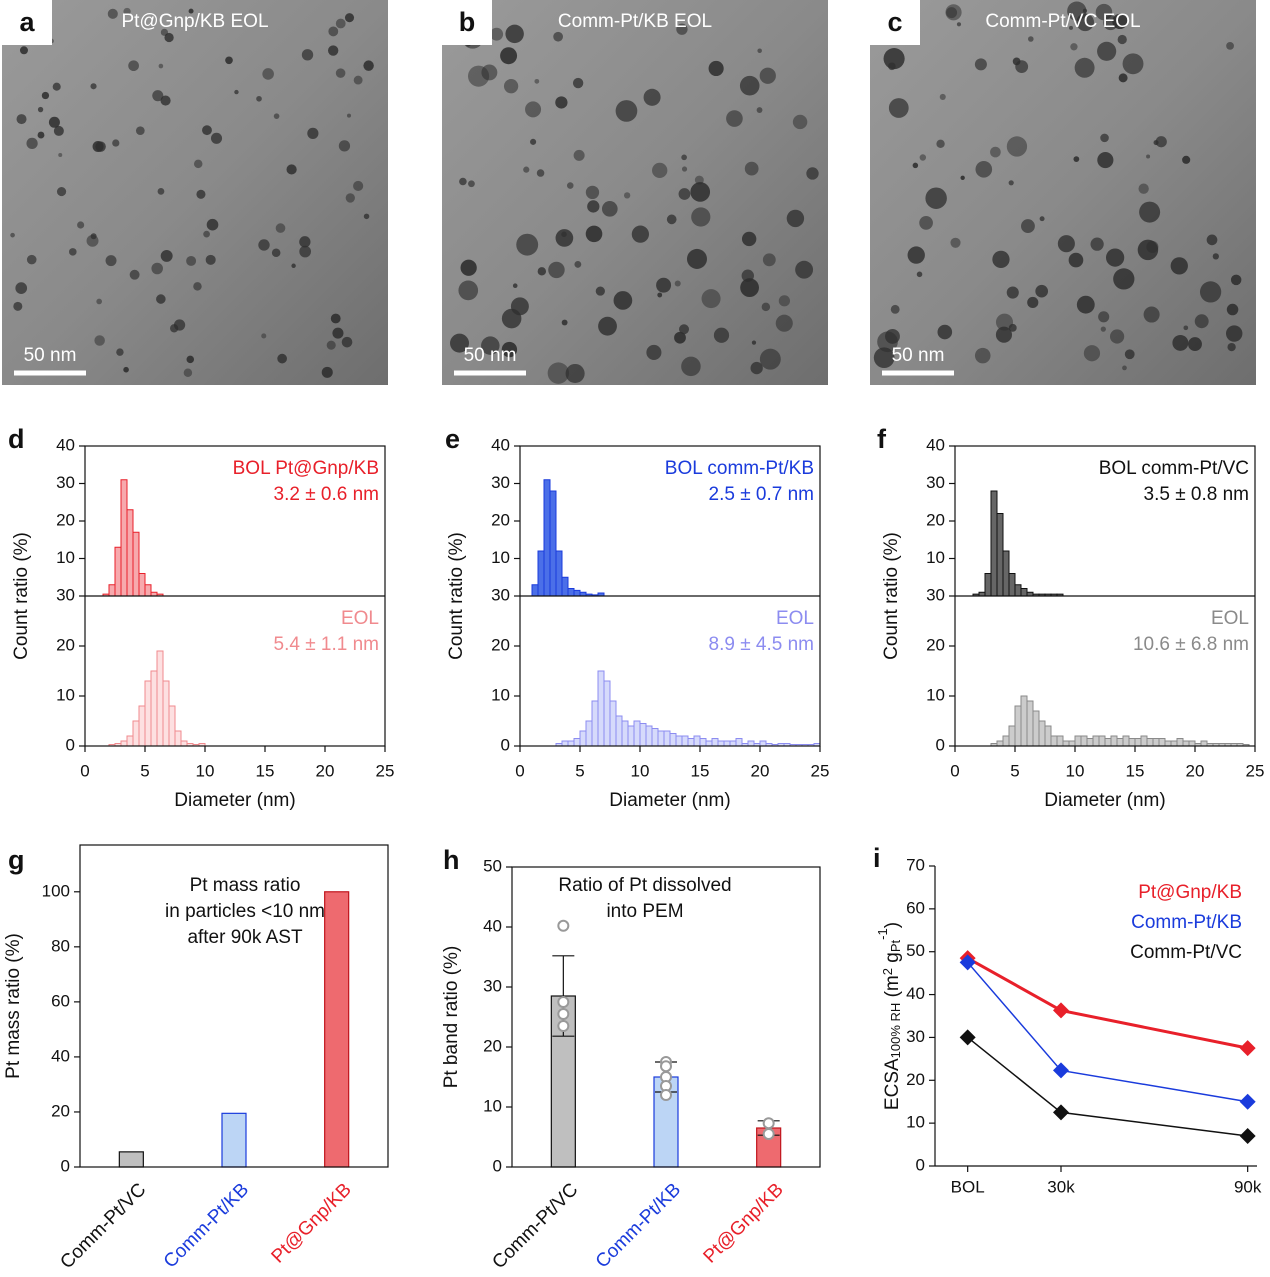 The height and width of the screenshot is (1277, 1270). I want to click on series-name: BOL Pt@Gnp/KB, so click(306, 468).